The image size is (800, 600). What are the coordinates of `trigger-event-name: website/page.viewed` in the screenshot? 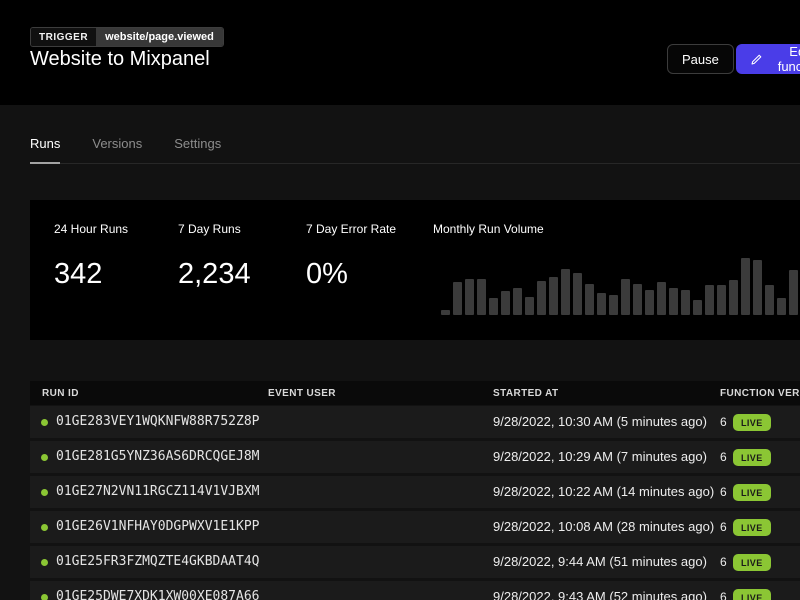 It's located at (159, 37).